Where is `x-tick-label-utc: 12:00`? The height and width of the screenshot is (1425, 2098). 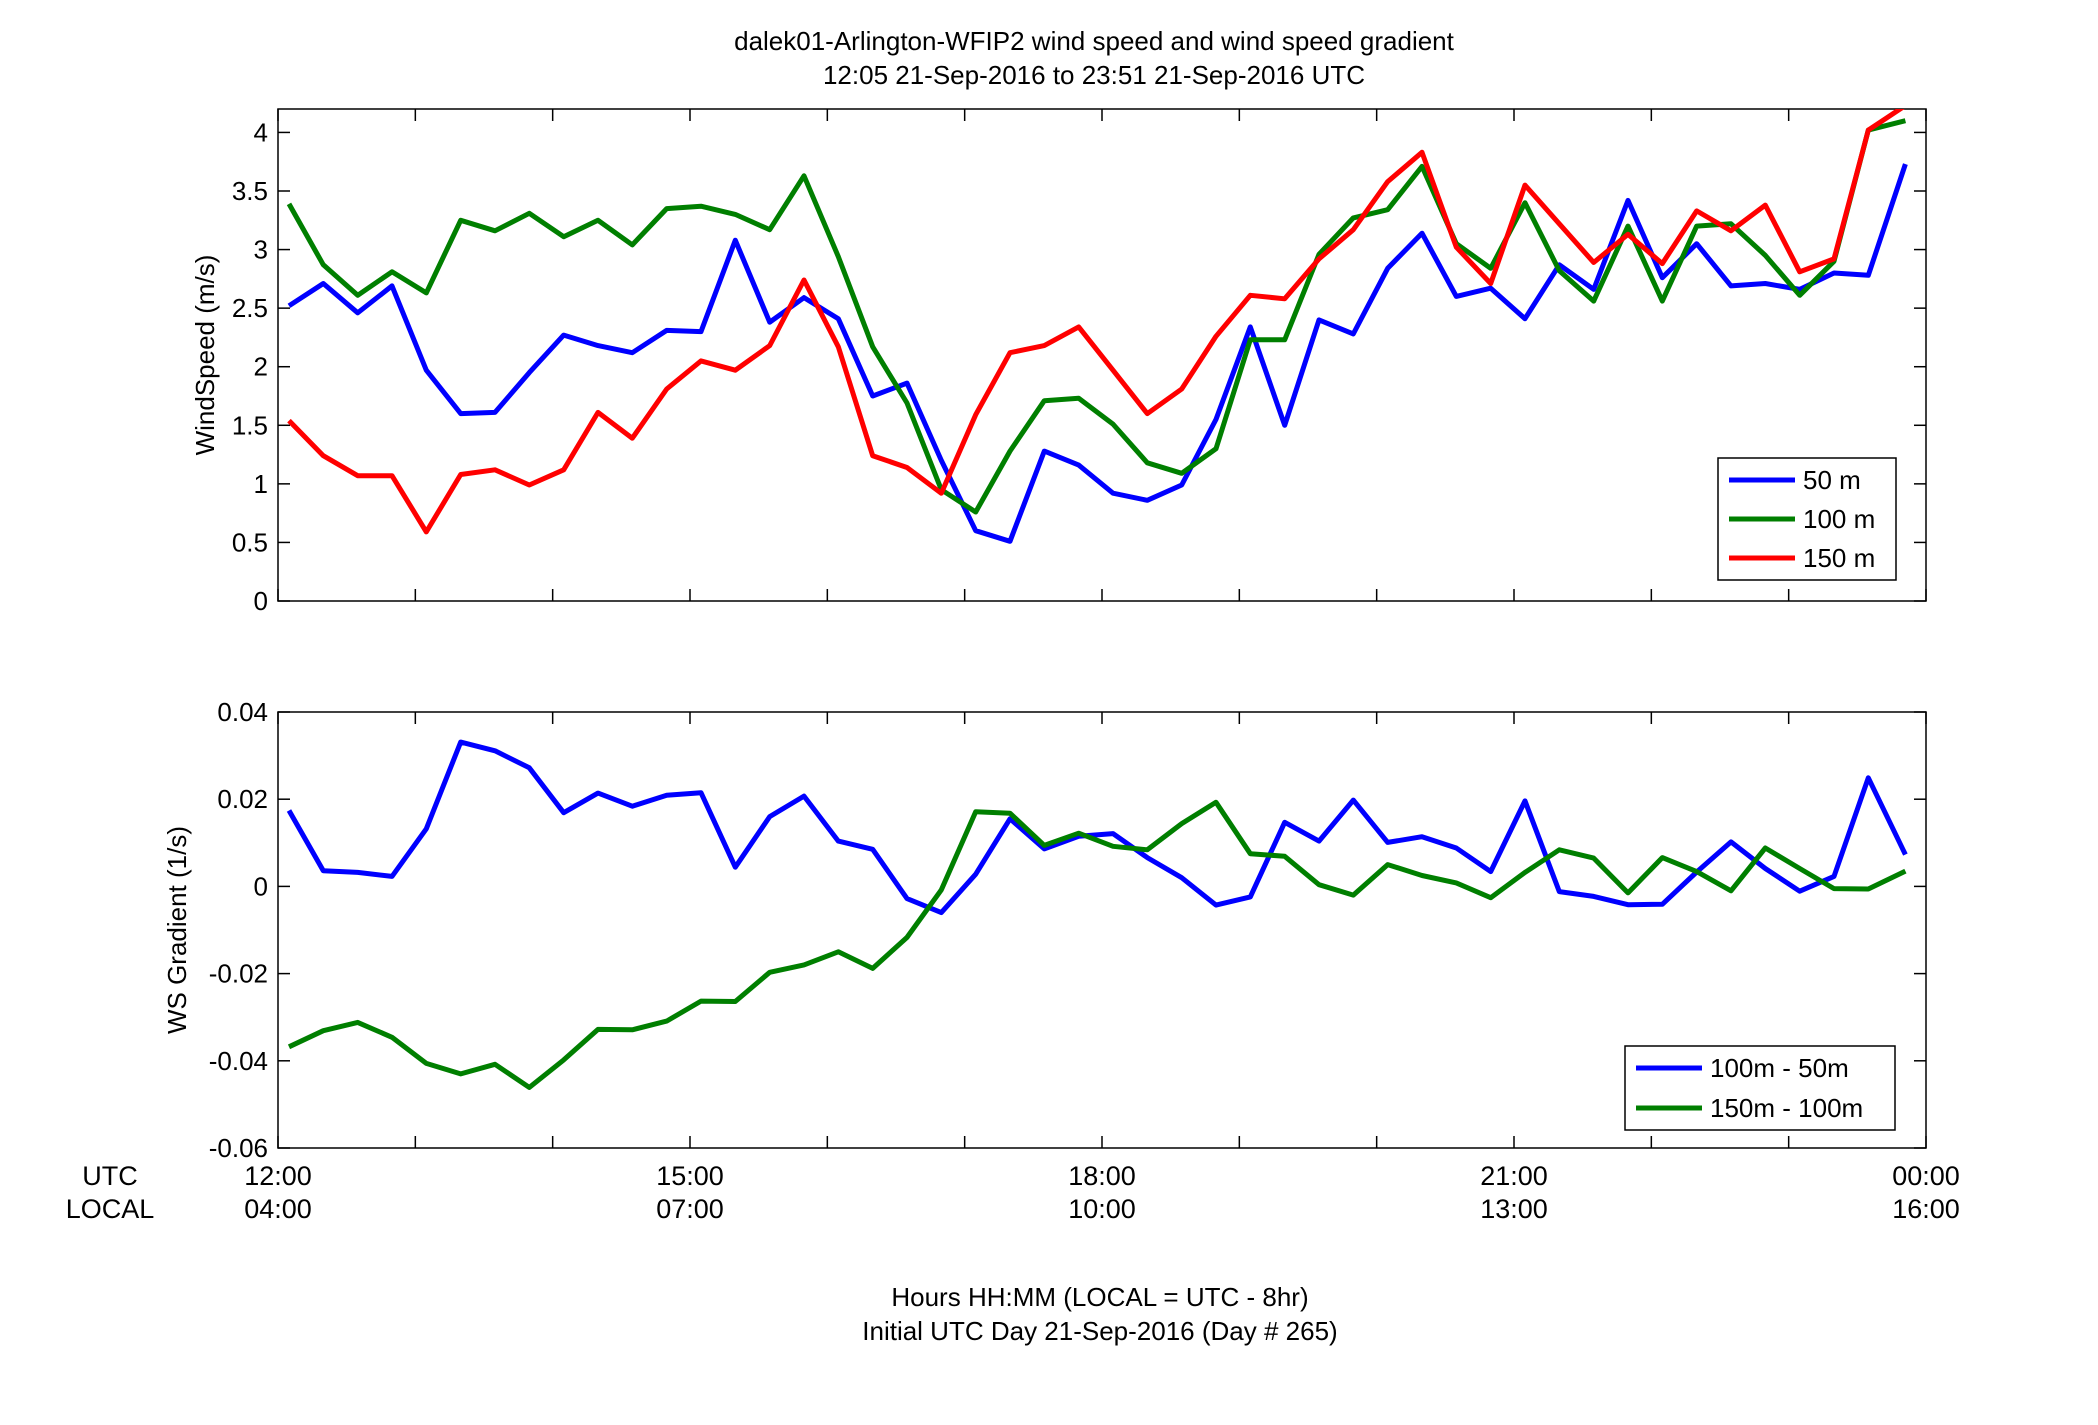
x-tick-label-utc: 12:00 is located at coordinates (278, 1176).